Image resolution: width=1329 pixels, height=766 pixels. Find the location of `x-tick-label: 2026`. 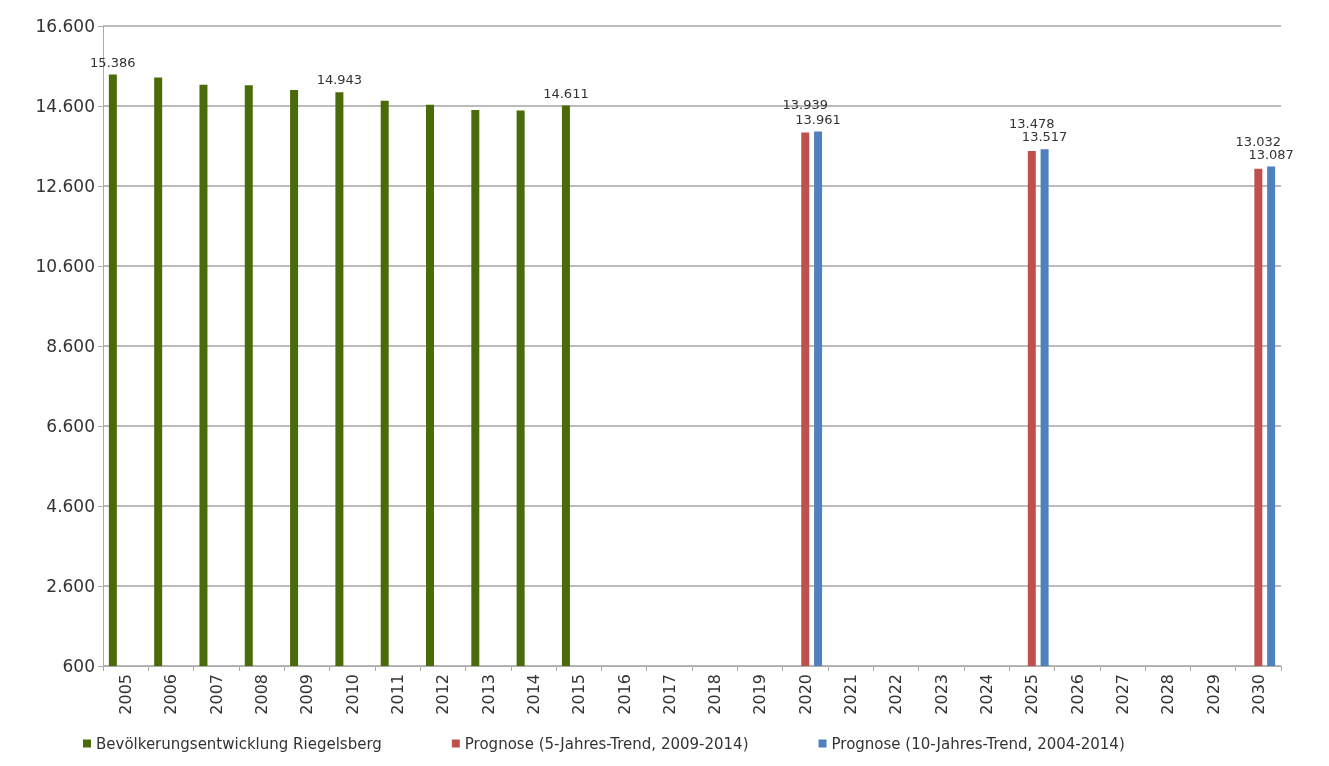

x-tick-label: 2026 is located at coordinates (1077, 694).